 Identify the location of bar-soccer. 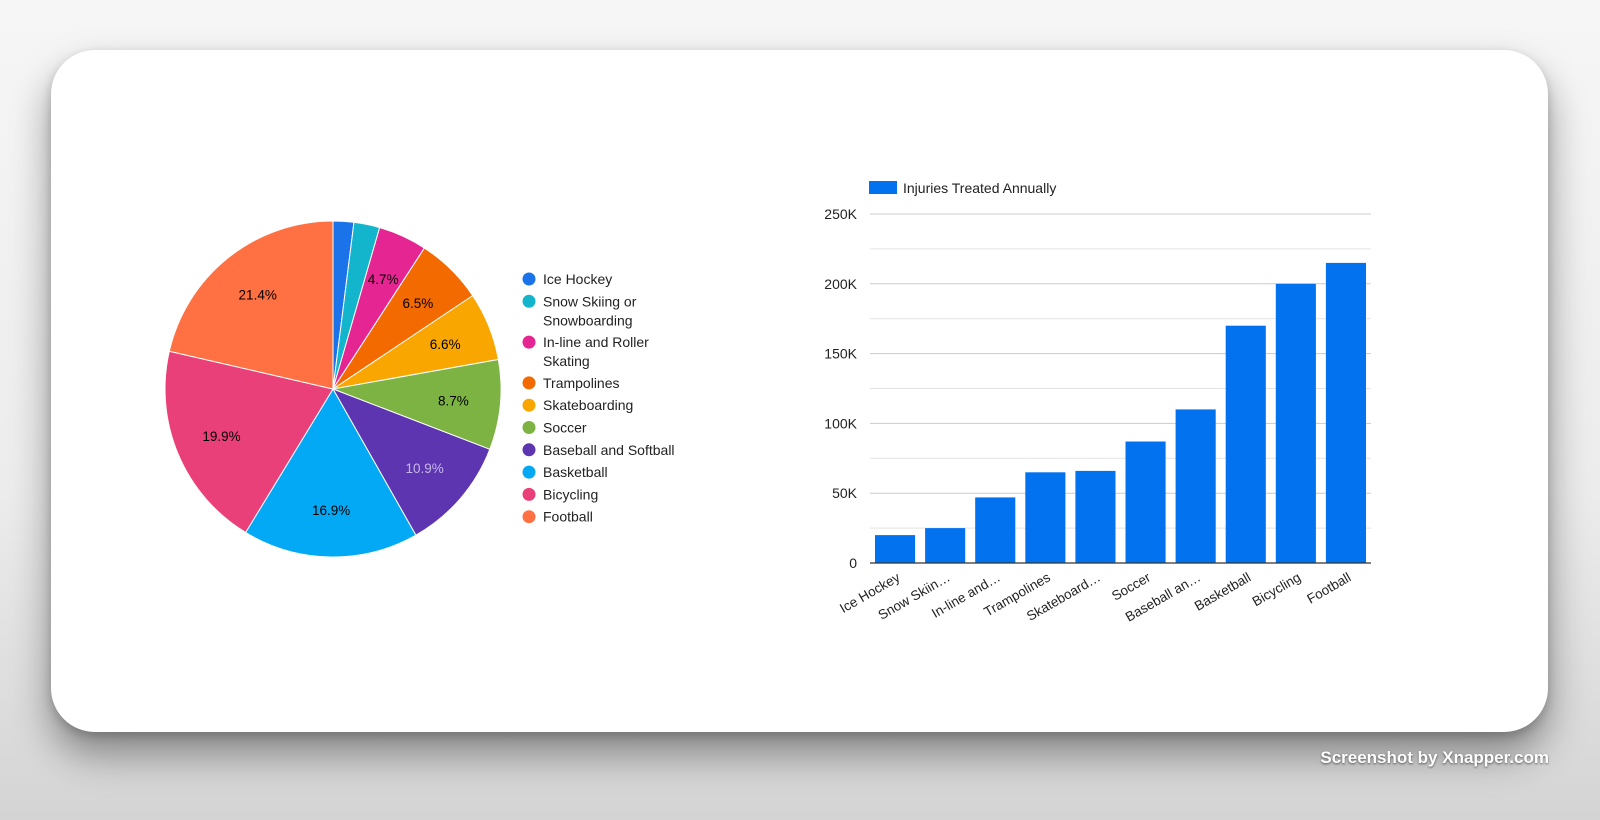
(1145, 502).